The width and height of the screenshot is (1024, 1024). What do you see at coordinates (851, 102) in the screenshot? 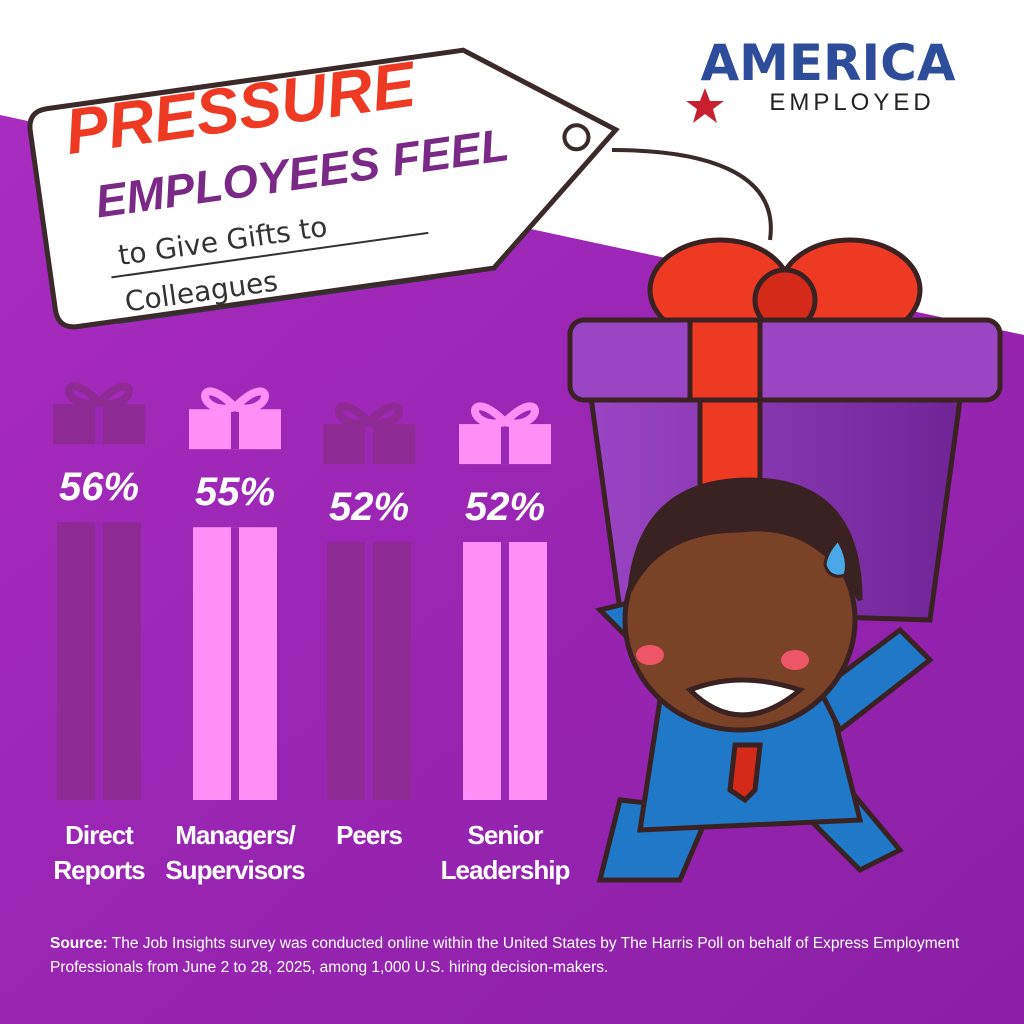
I see `brand-tagline: EMPLOYED` at bounding box center [851, 102].